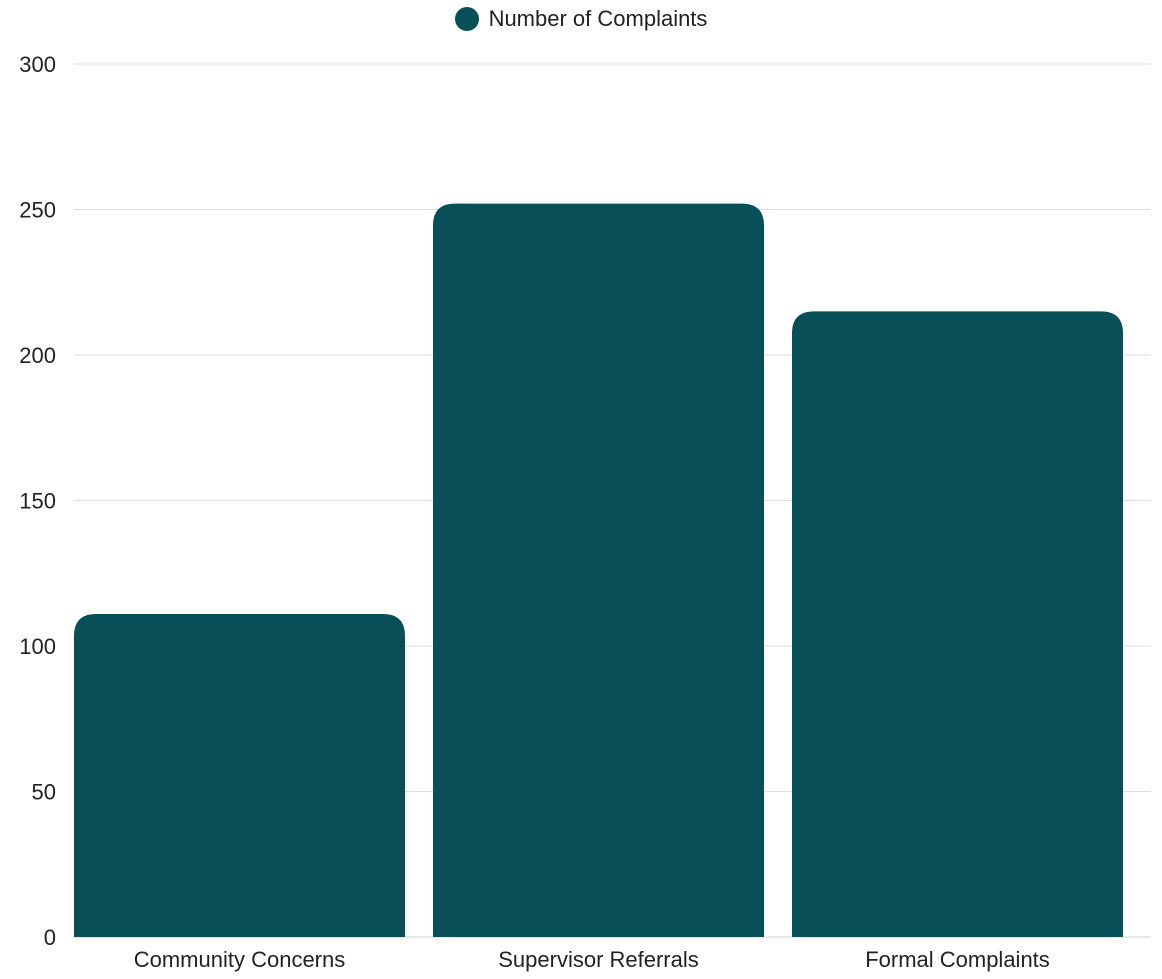  I want to click on y-tick-label-200: 200, so click(37, 355).